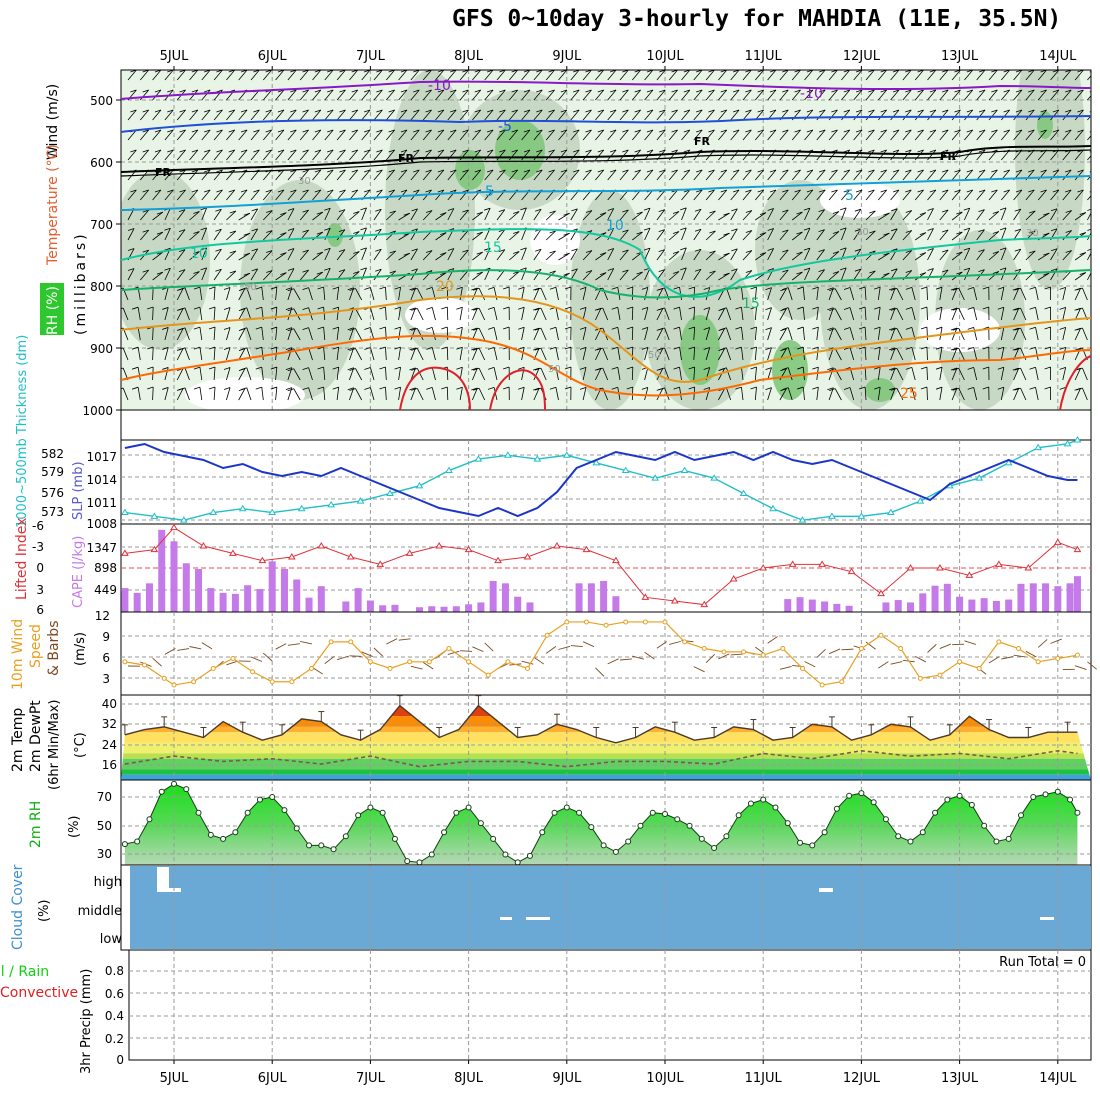 The height and width of the screenshot is (1100, 1100). I want to click on wind-speed-line-point, so click(901, 649).